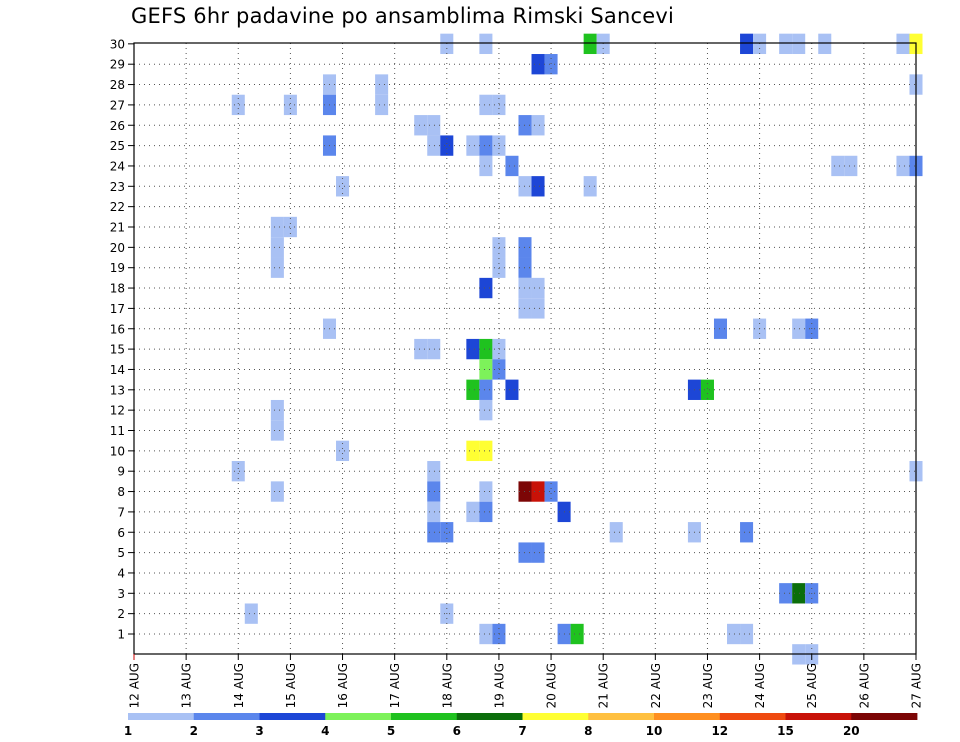 This screenshot has height=742, width=960. What do you see at coordinates (117, 187) in the screenshot?
I see `y-tick-label: 23` at bounding box center [117, 187].